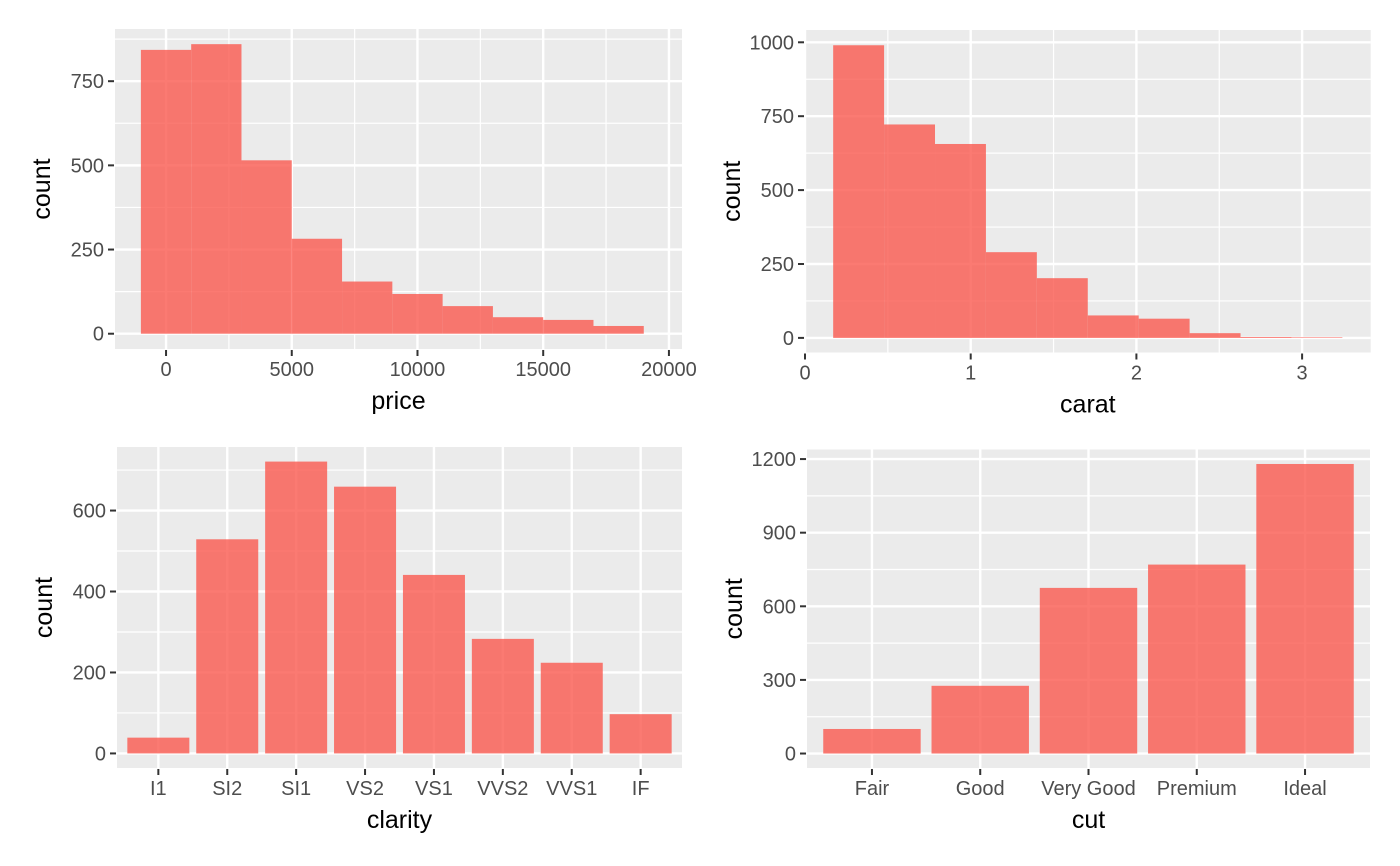 The width and height of the screenshot is (1400, 866). I want to click on bar-good, so click(980, 719).